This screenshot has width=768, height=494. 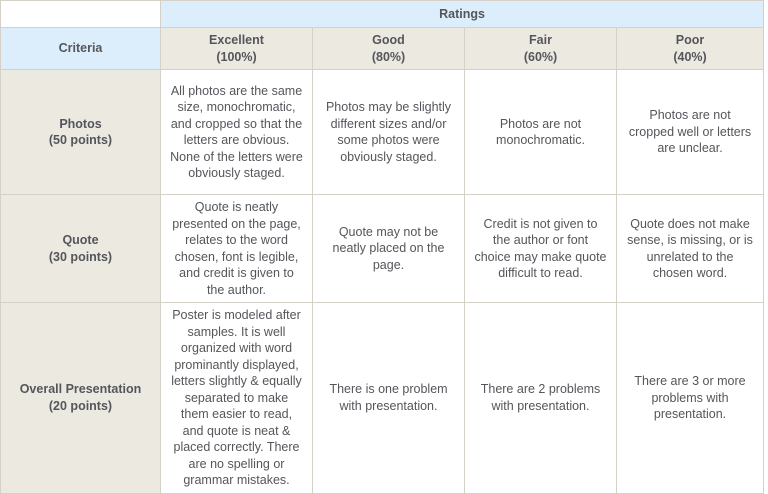 What do you see at coordinates (388, 40) in the screenshot?
I see `level-label: Good` at bounding box center [388, 40].